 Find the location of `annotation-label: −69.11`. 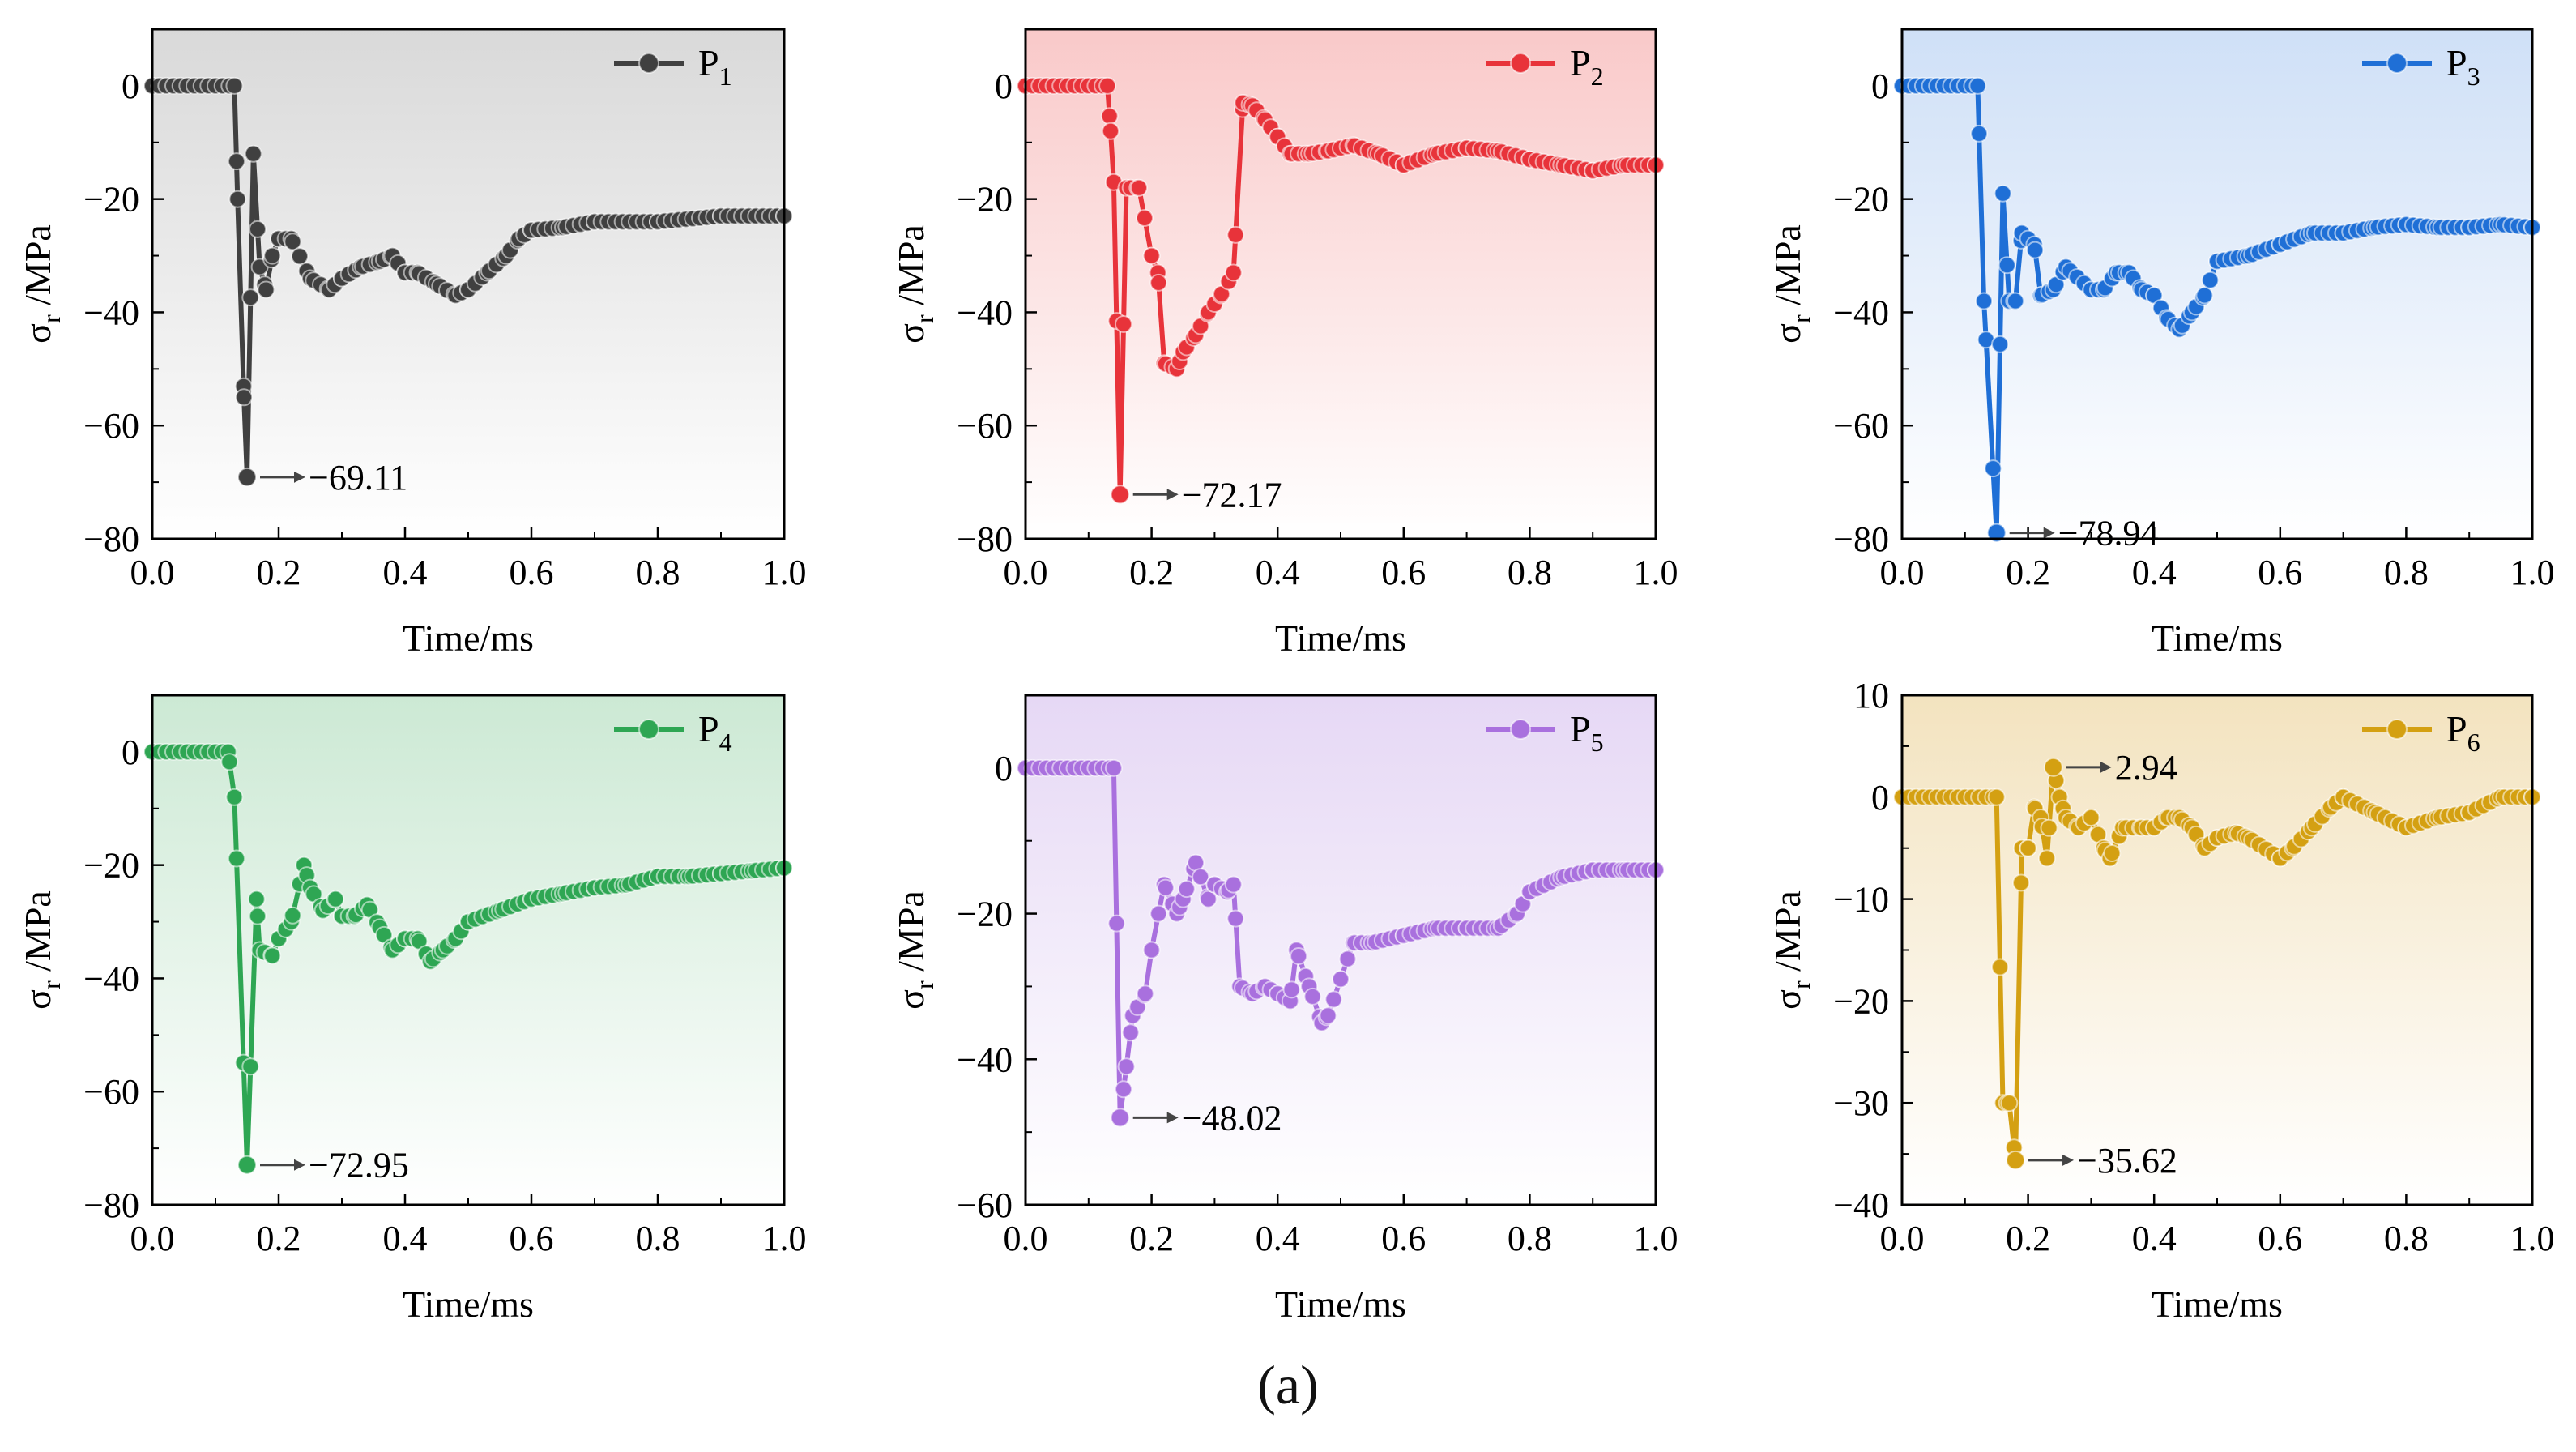

annotation-label: −69.11 is located at coordinates (358, 478).